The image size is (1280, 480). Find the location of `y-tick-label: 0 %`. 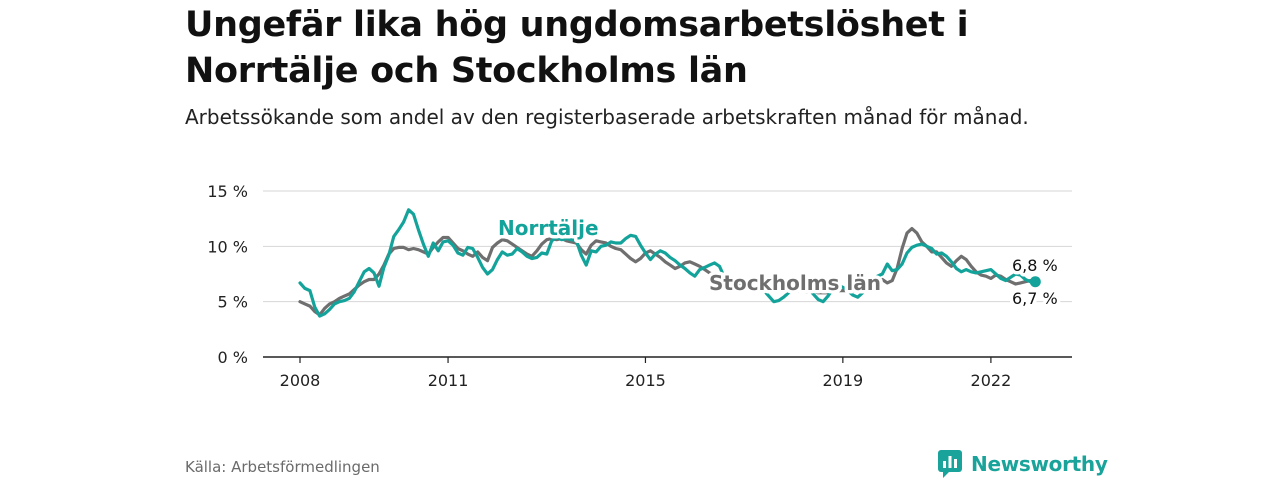

y-tick-label: 0 % is located at coordinates (233, 357).